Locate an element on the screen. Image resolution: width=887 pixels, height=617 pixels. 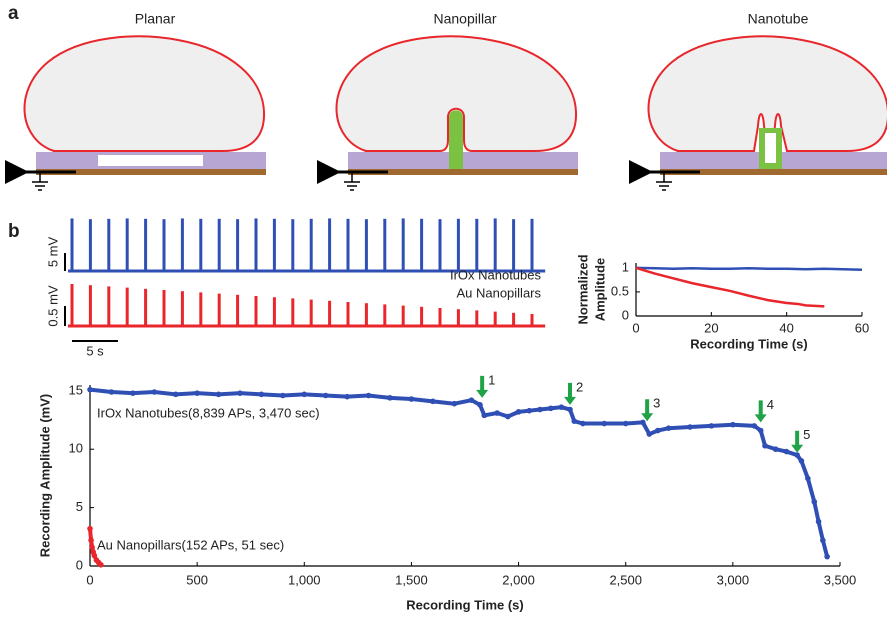
series-label: IrOx Nanotubes(8,839 APs, 3,470 sec) is located at coordinates (208, 412).